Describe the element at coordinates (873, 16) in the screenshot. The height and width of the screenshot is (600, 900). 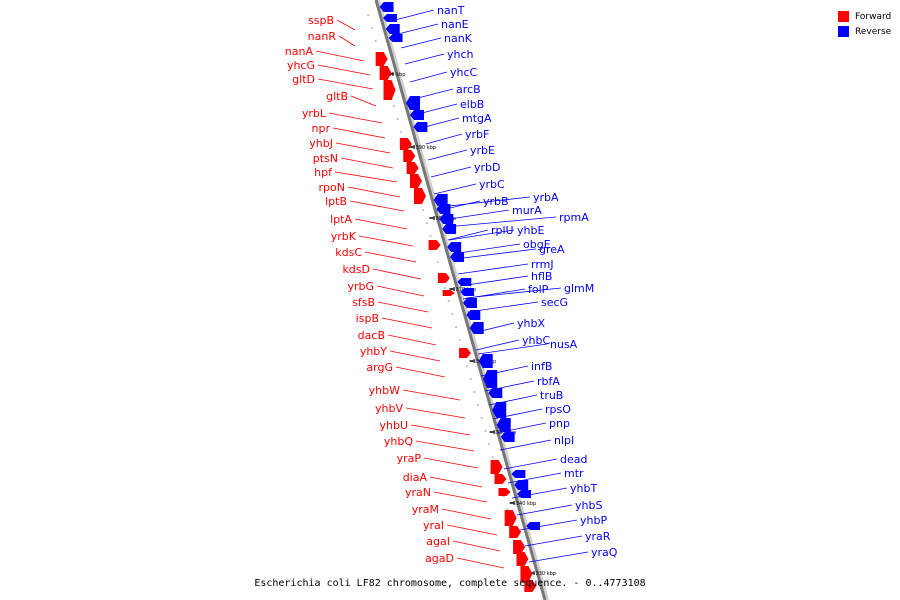
I see `forward-label: Forward` at that location.